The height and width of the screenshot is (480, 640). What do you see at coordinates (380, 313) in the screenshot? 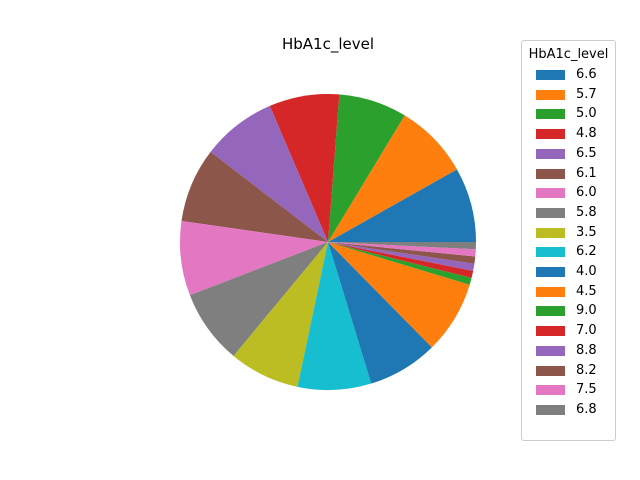
I see `pie-slice-4.0` at bounding box center [380, 313].